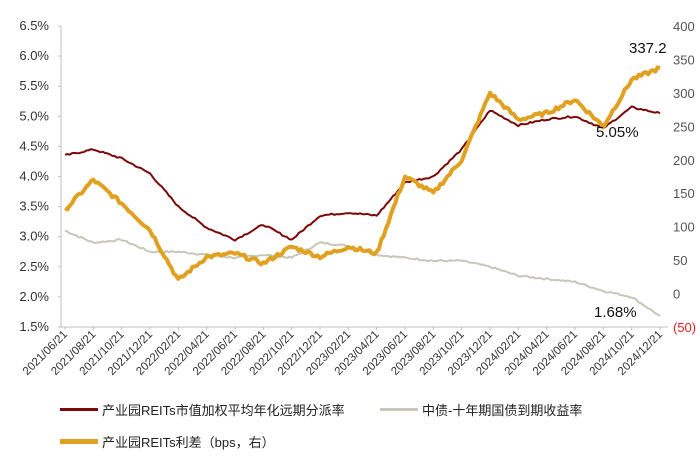  Describe the element at coordinates (502, 410) in the screenshot. I see `legend-label: 中债-十年期国债到期收益率` at that location.